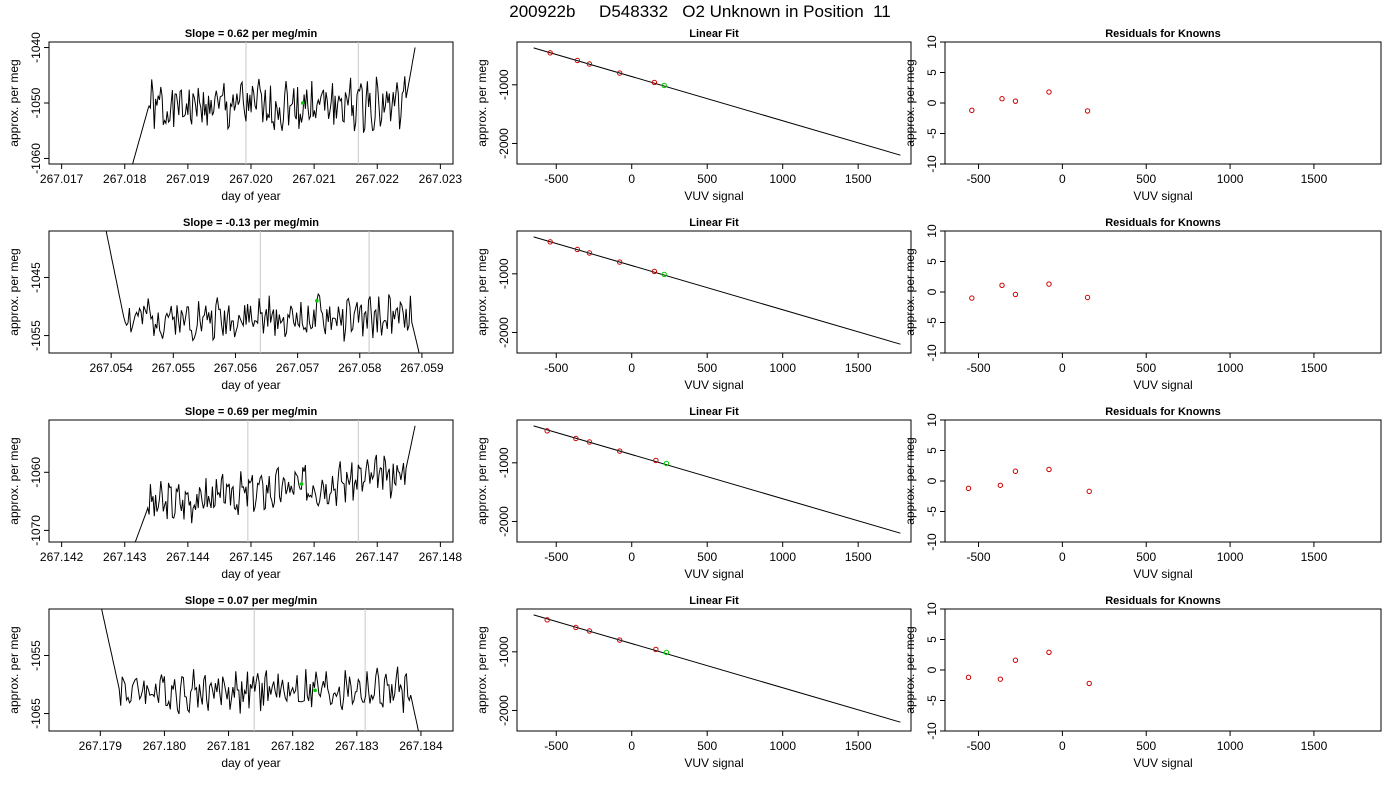 The height and width of the screenshot is (800, 1400). I want to click on x-tick-label: 267.182, so click(293, 746).